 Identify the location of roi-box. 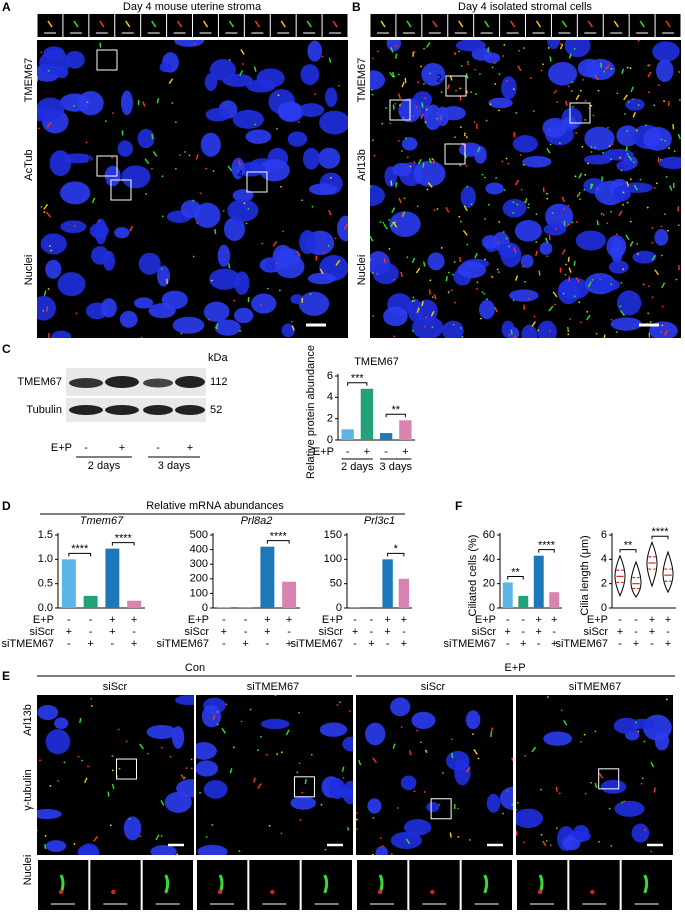
(257, 182).